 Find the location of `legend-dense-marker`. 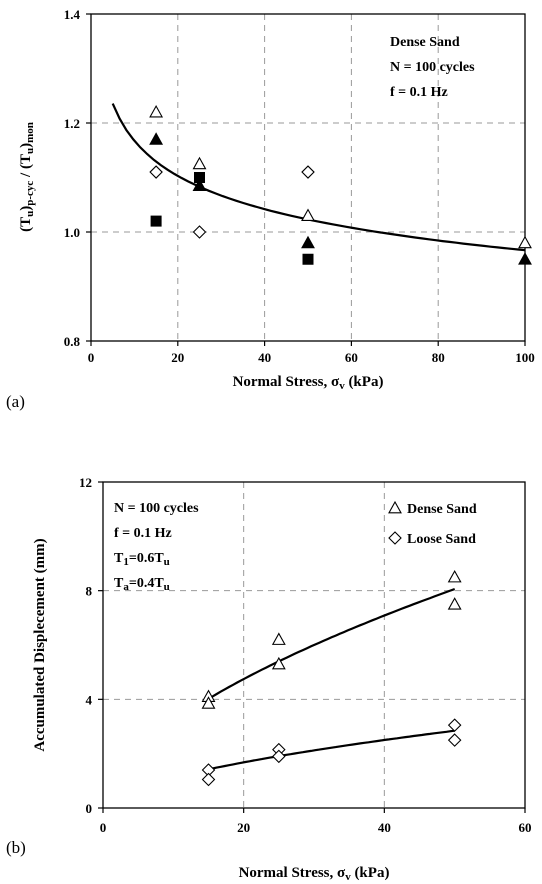

legend-dense-marker is located at coordinates (395, 507).